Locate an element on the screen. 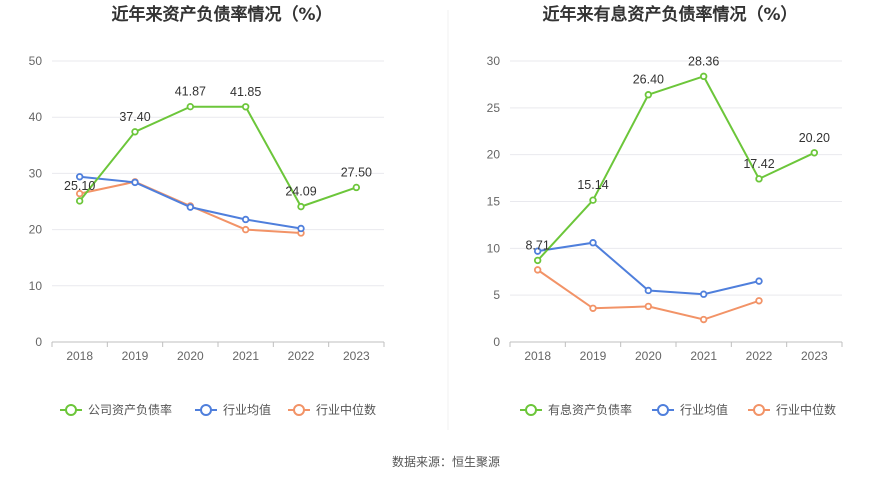  data-label: 37.40 is located at coordinates (134, 117).